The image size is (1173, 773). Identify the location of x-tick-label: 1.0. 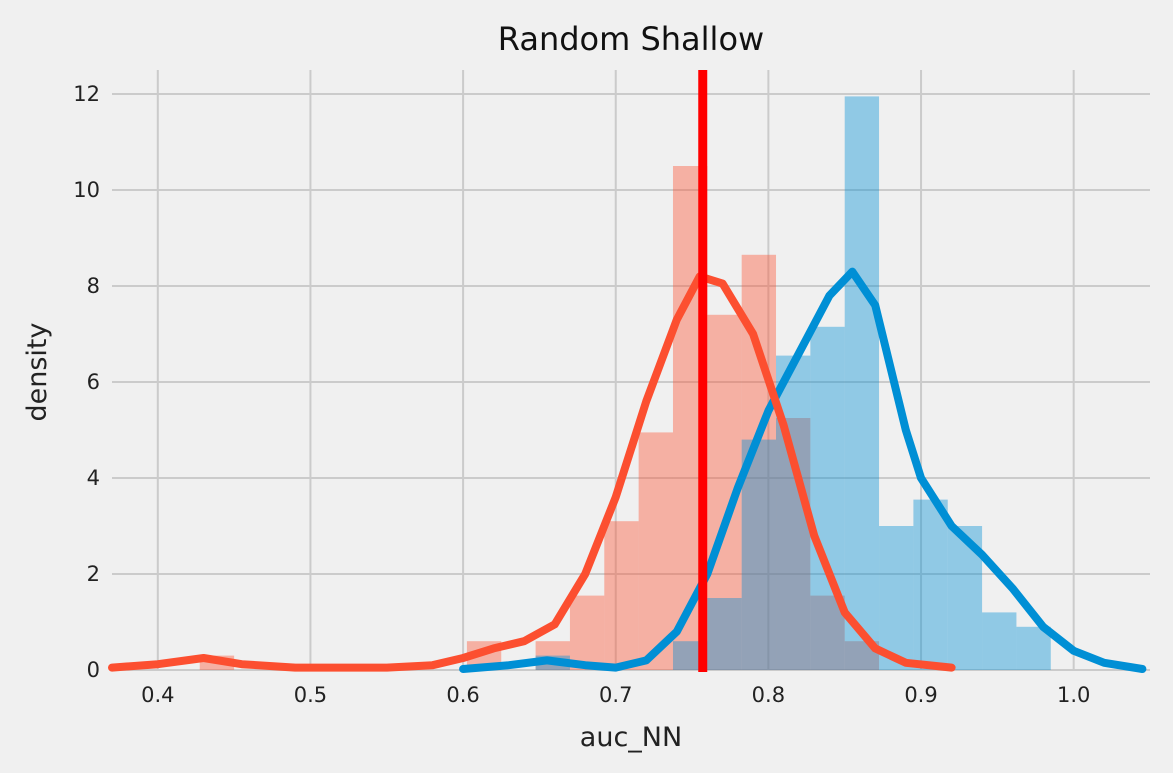
(1073, 695).